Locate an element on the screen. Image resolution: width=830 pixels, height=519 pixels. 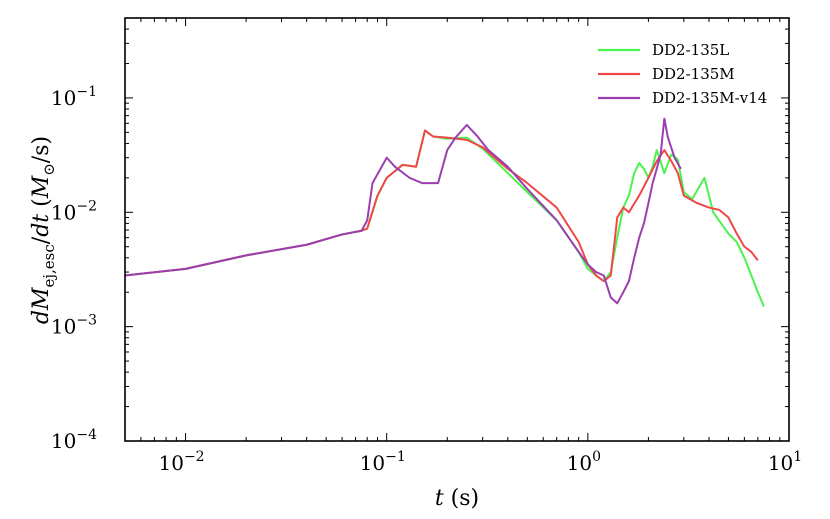
y-axis-label: dMej,esc/dt (M⊙/s) is located at coordinates (43, 230).